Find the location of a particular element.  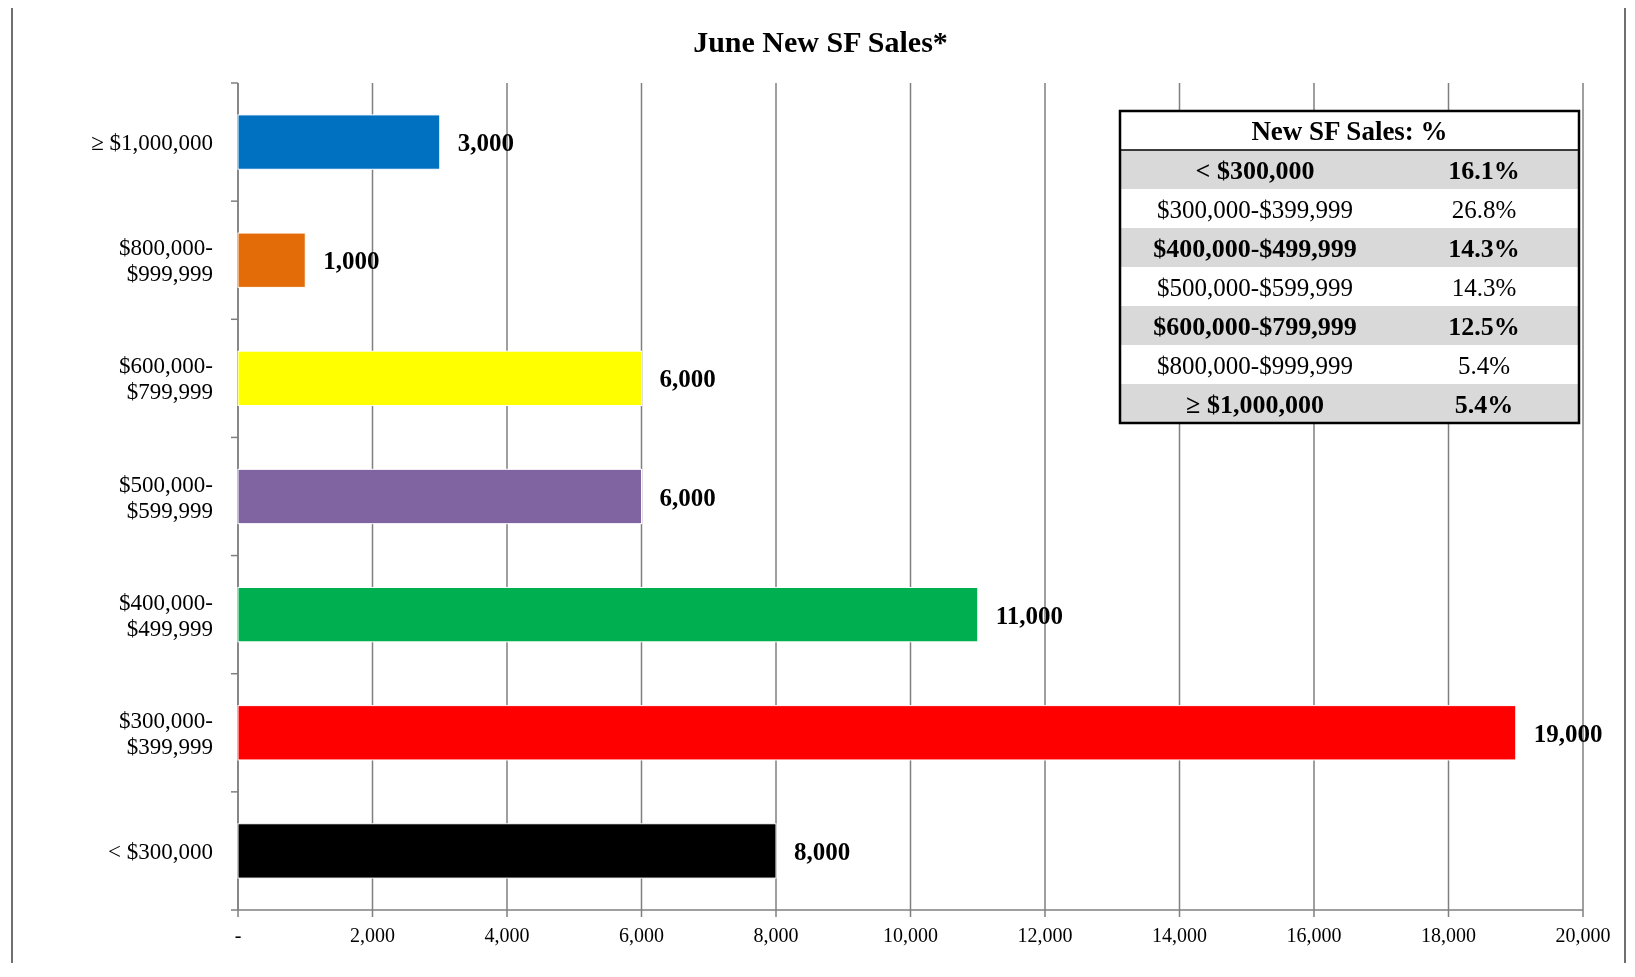

y-tick-label: $500,000-$599,999 is located at coordinates (166, 497).